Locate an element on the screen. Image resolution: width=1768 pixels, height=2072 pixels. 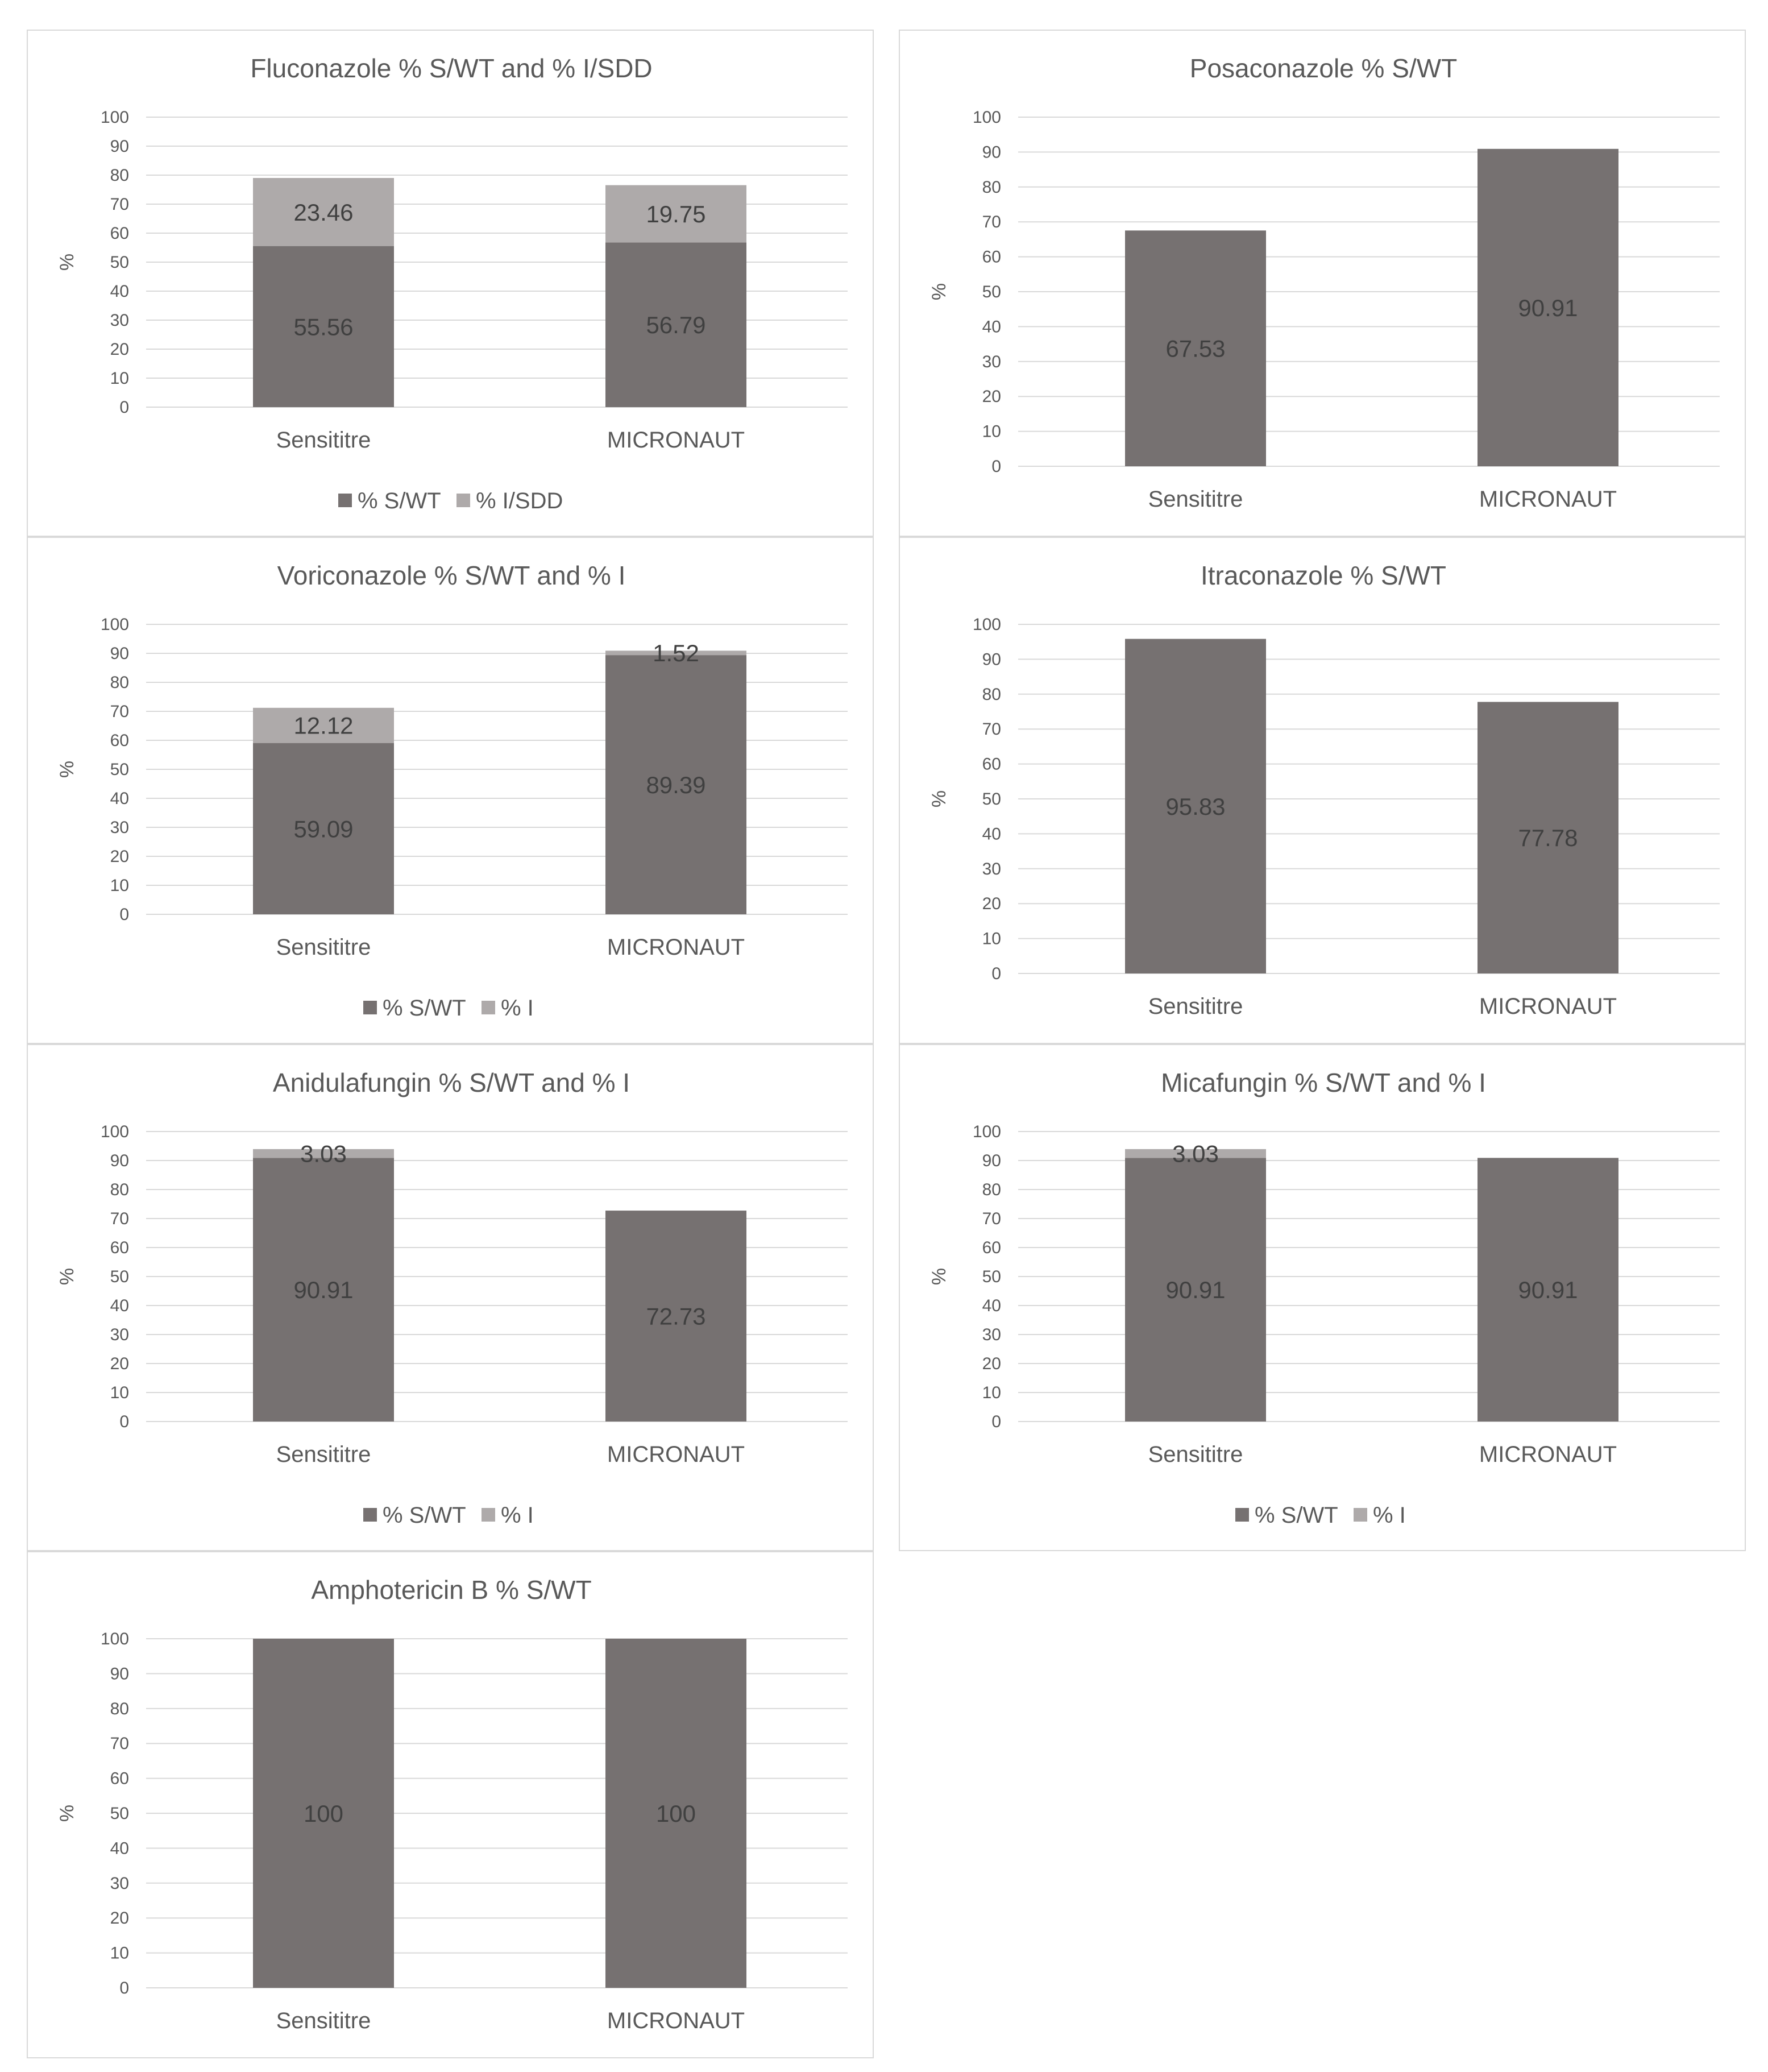
data-label: 90.91 is located at coordinates (1195, 1290).